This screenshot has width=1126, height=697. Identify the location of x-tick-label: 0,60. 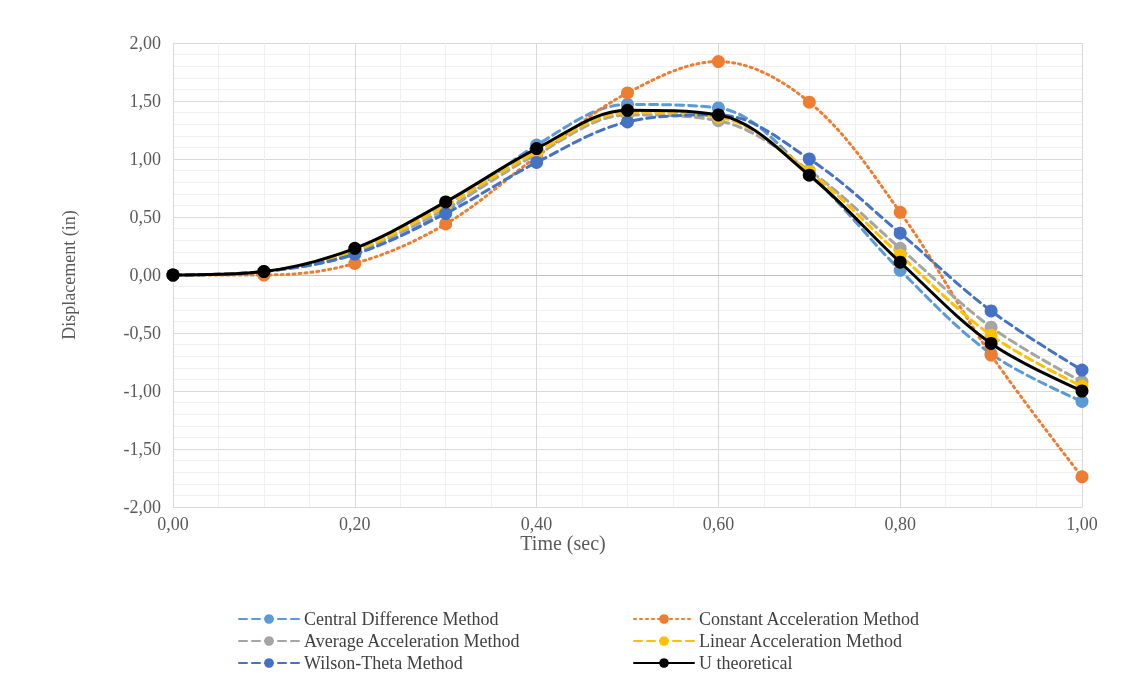
(718, 524).